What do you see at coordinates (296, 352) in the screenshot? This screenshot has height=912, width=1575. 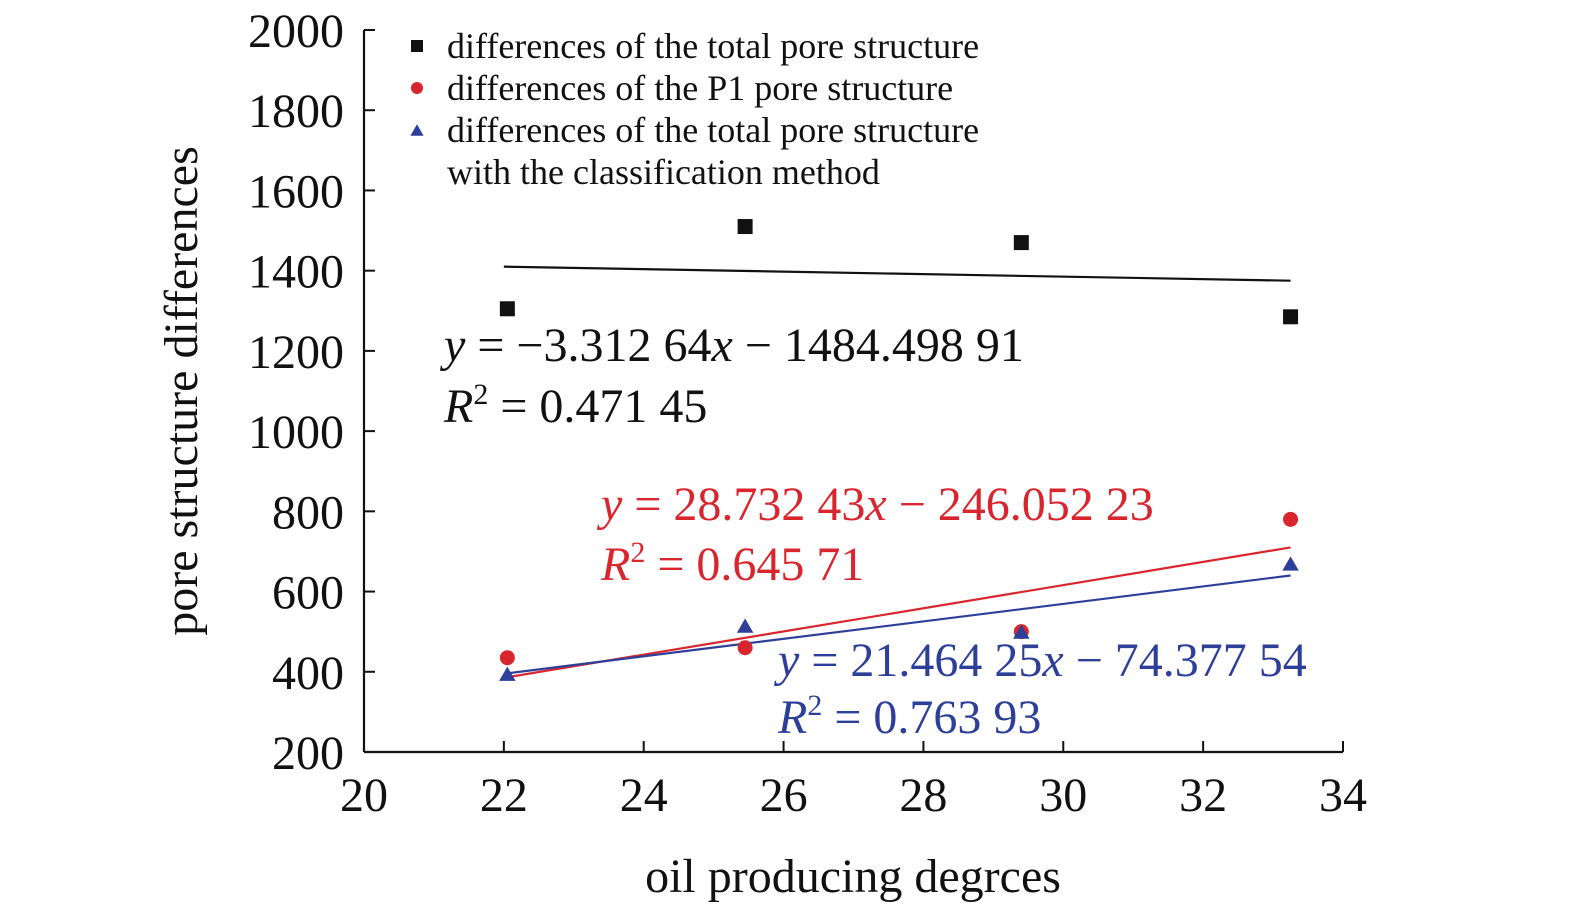 I see `y-tick-label: 1200` at bounding box center [296, 352].